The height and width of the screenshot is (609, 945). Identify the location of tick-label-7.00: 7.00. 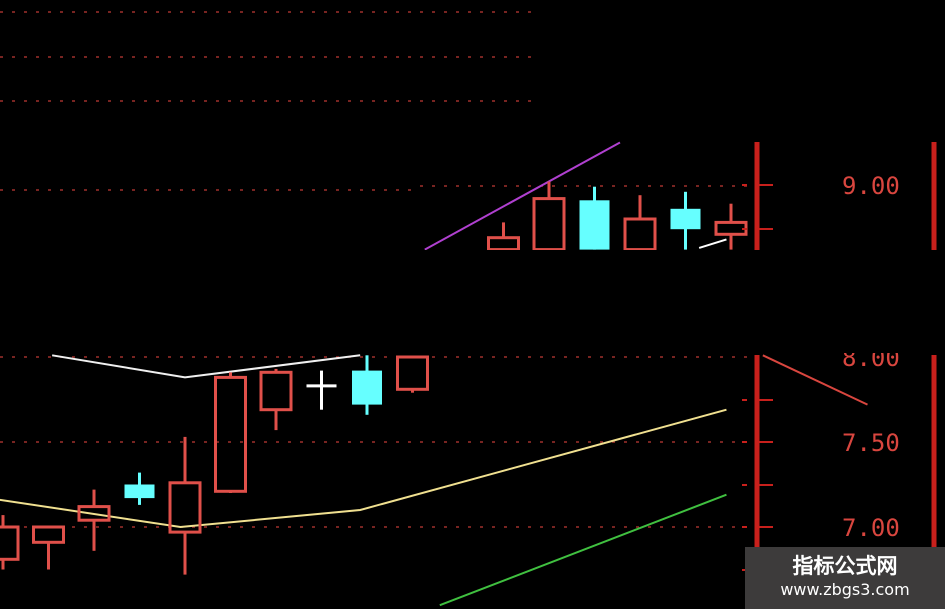
(871, 528).